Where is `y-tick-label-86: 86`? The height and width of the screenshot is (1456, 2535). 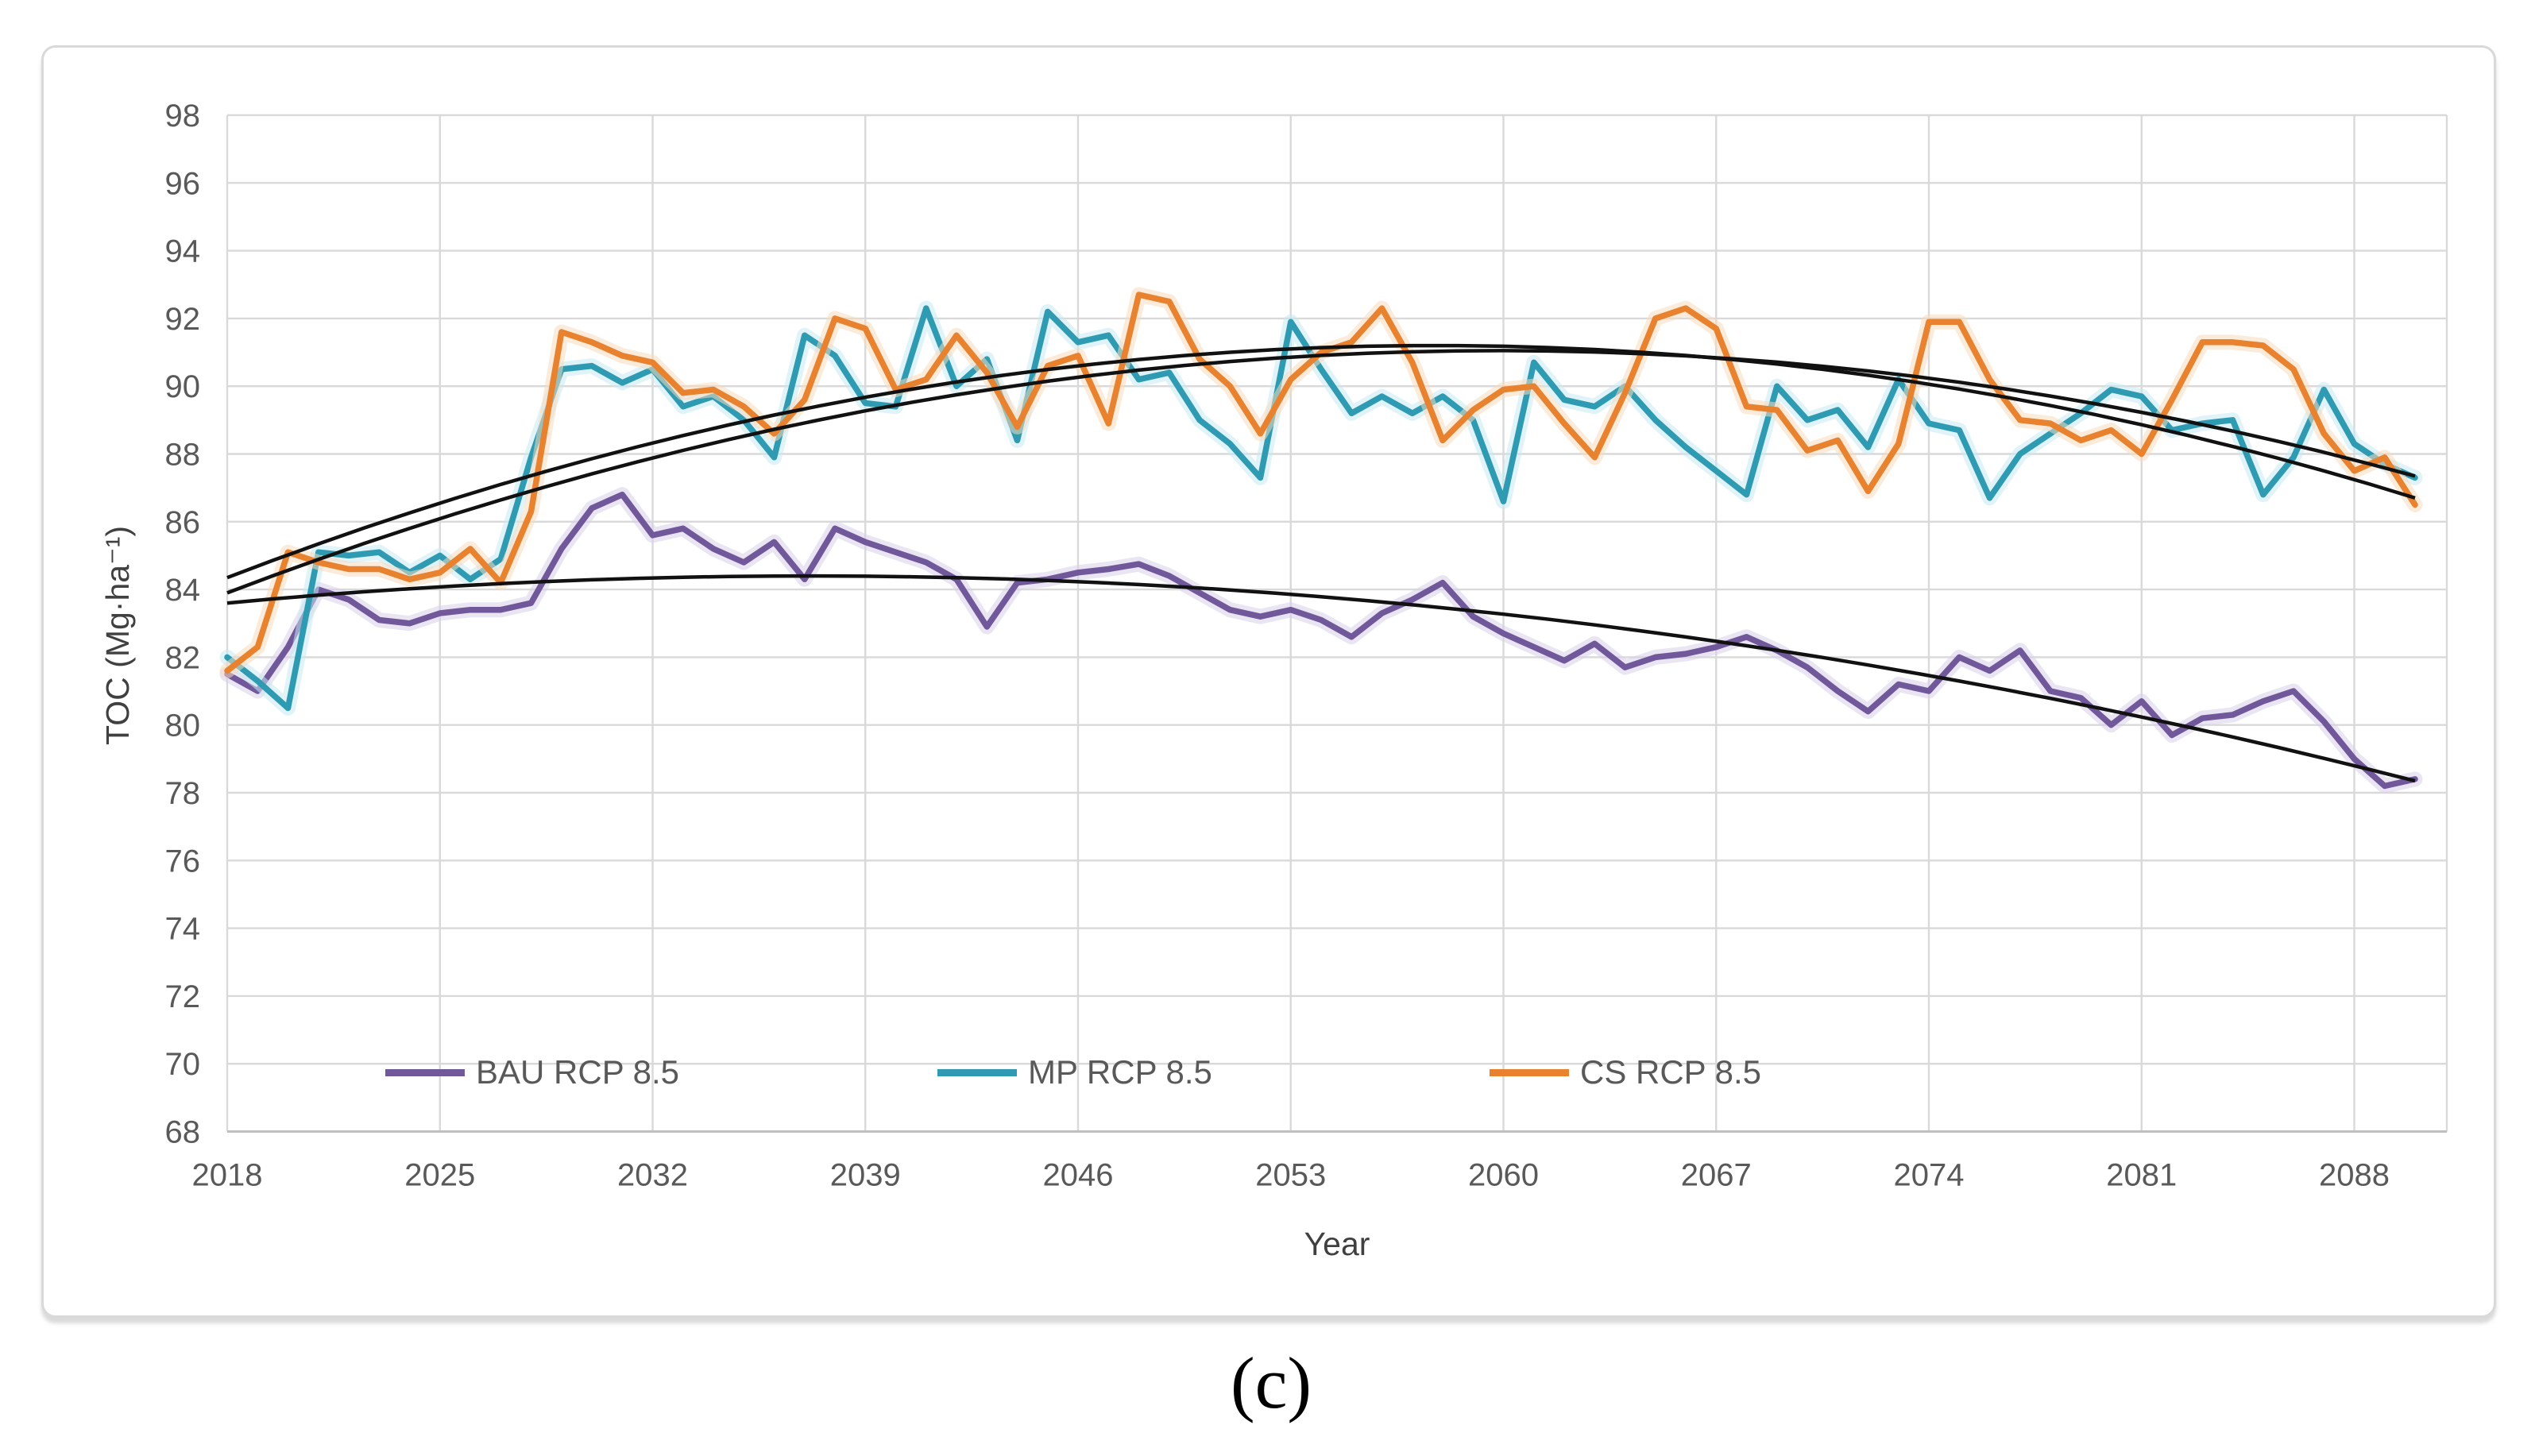 y-tick-label-86: 86 is located at coordinates (183, 522).